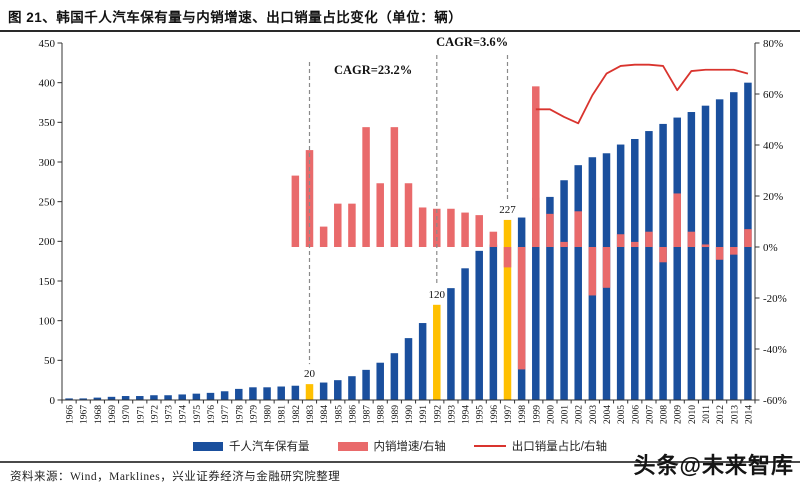 Image resolution: width=800 pixels, height=490 pixels. Describe the element at coordinates (141, 414) in the screenshot. I see `year-tick-label: 1971` at that location.